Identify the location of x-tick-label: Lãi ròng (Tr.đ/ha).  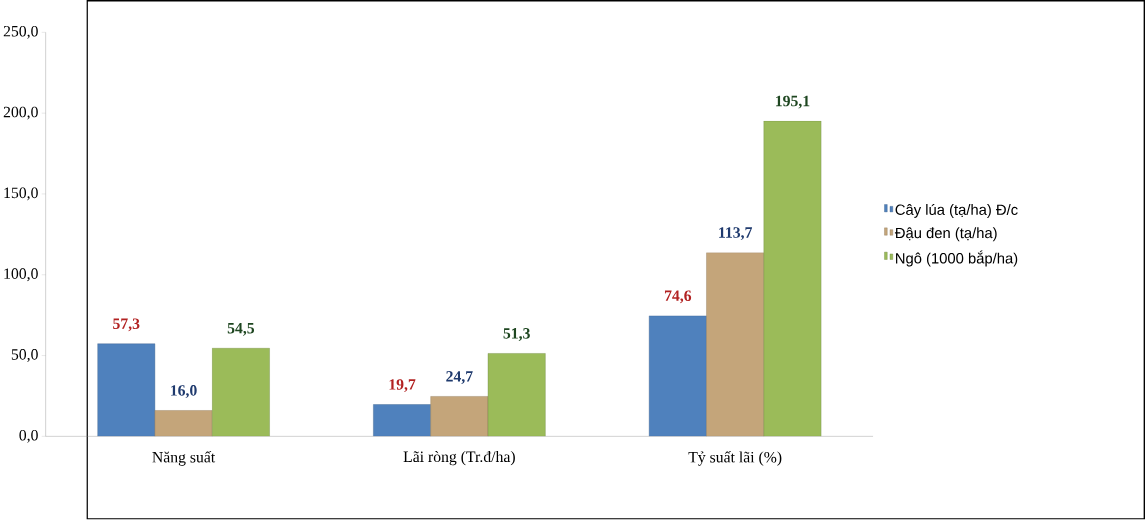
(459, 458).